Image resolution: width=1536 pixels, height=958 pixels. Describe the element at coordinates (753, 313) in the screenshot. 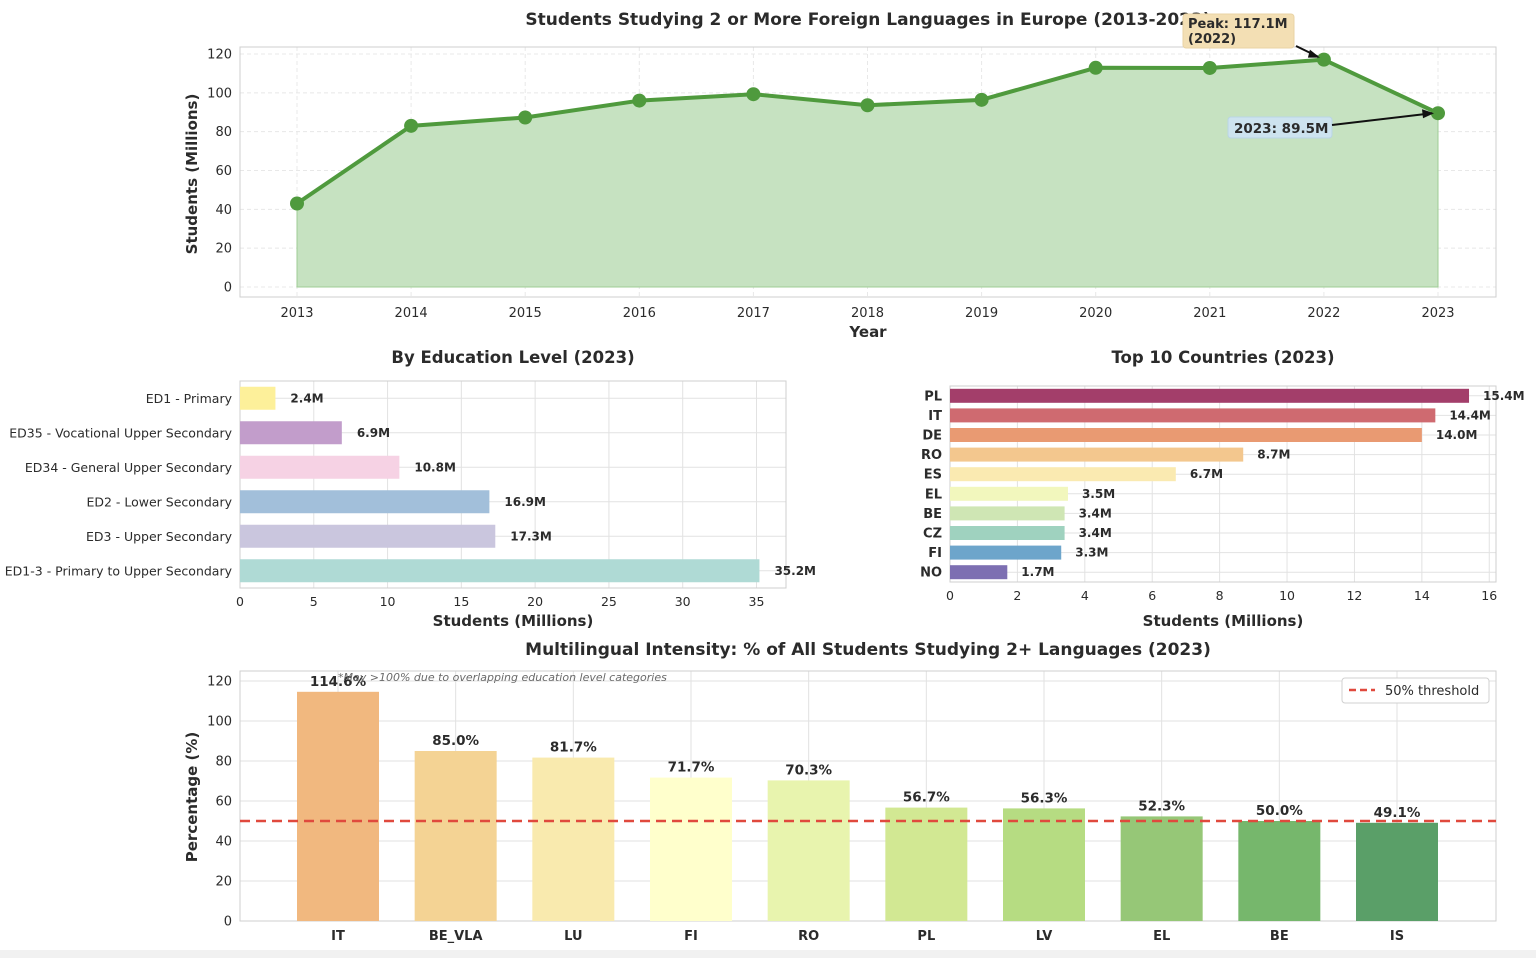

I see `trend-xtick-label: 2017` at that location.